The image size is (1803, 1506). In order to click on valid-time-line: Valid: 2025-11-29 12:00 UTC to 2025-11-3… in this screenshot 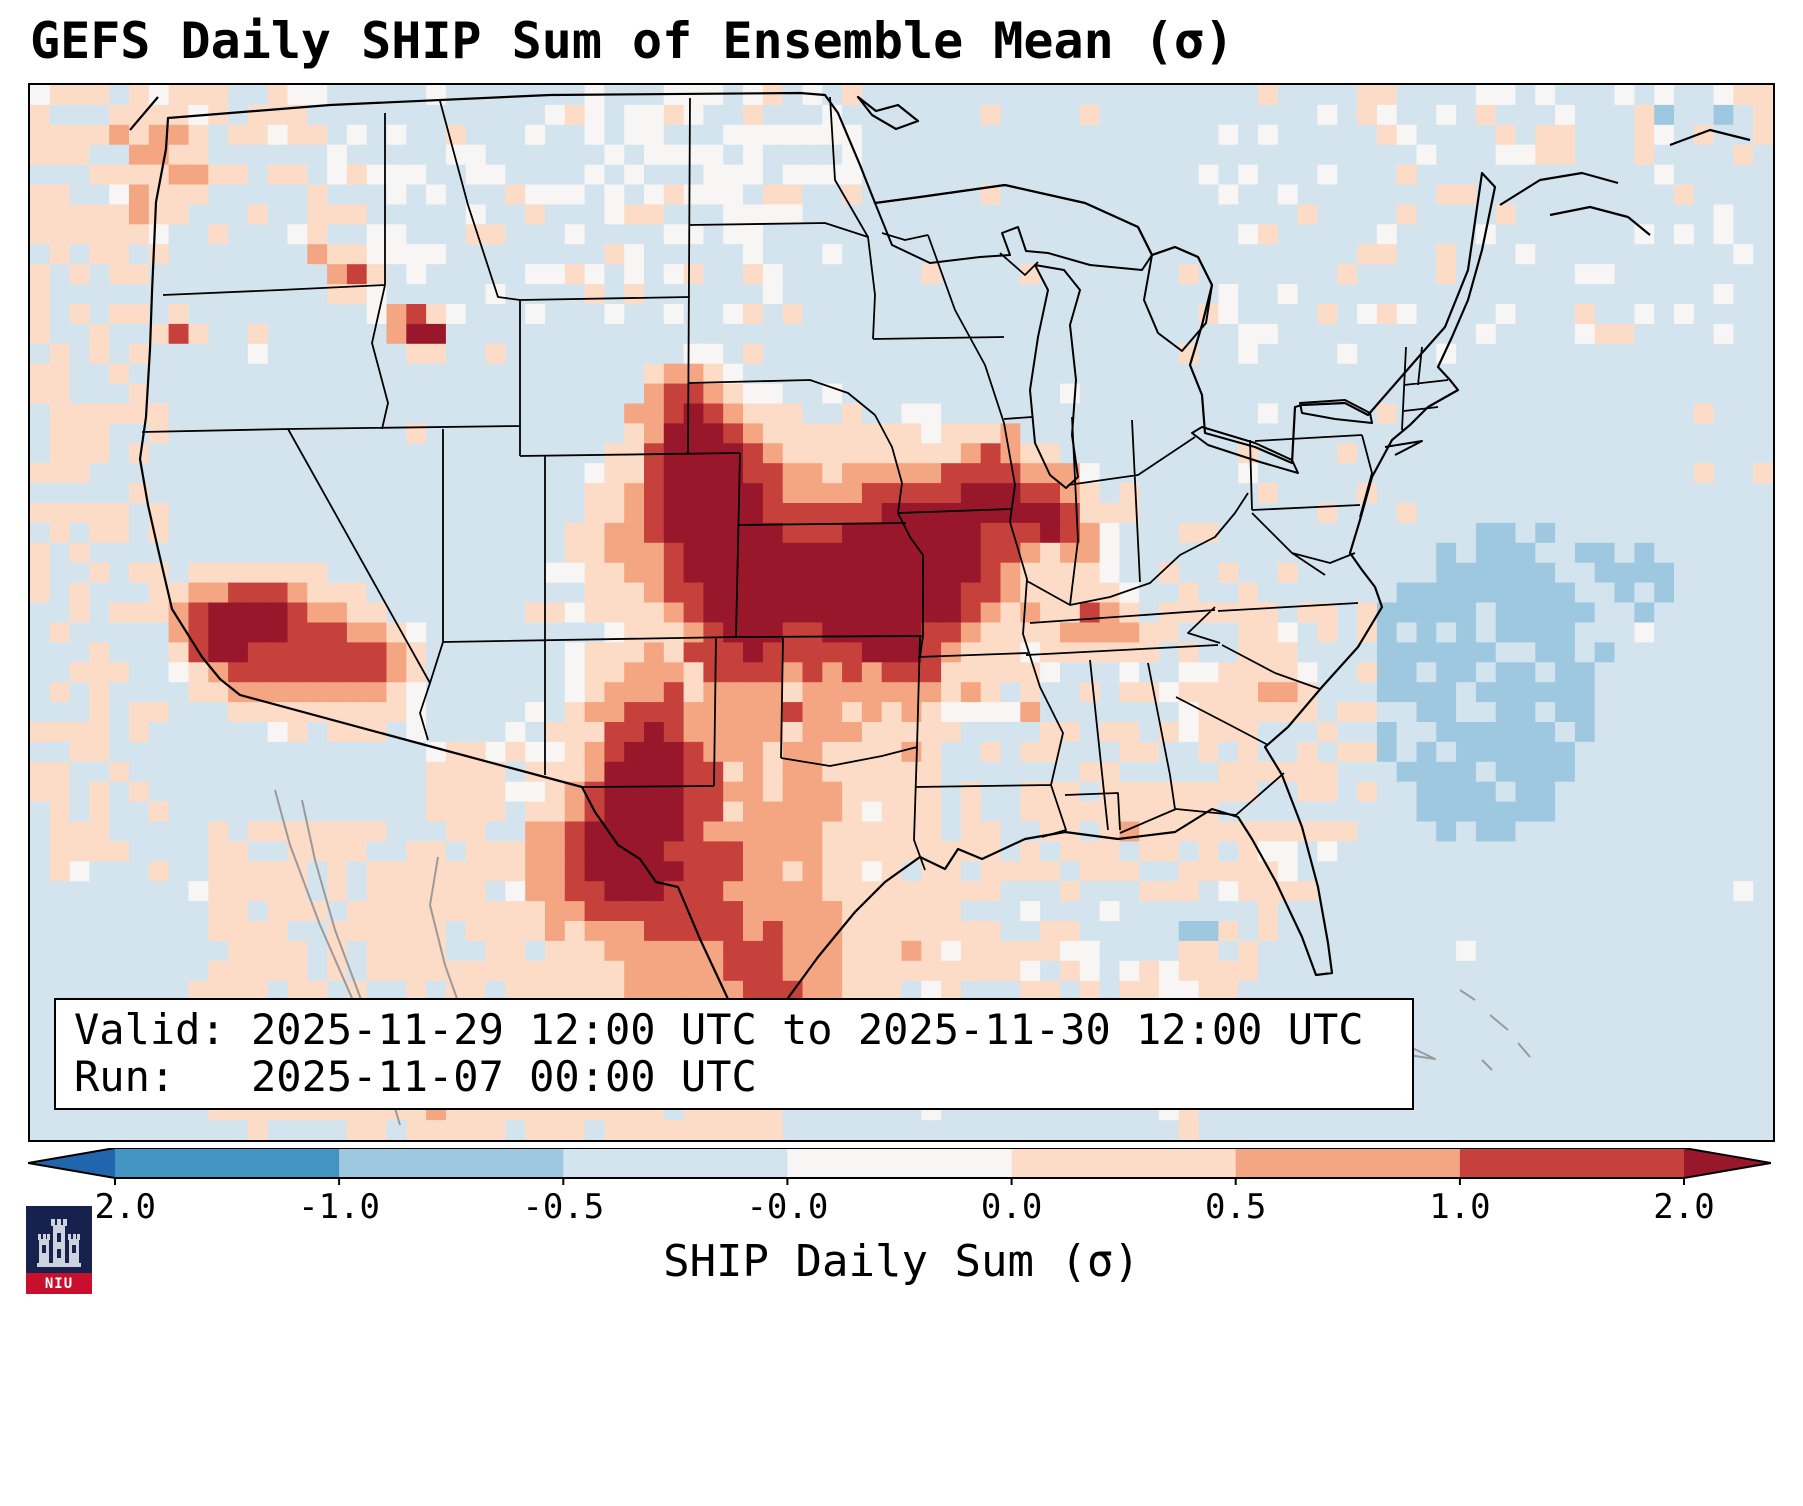, I will do `click(719, 1029)`.